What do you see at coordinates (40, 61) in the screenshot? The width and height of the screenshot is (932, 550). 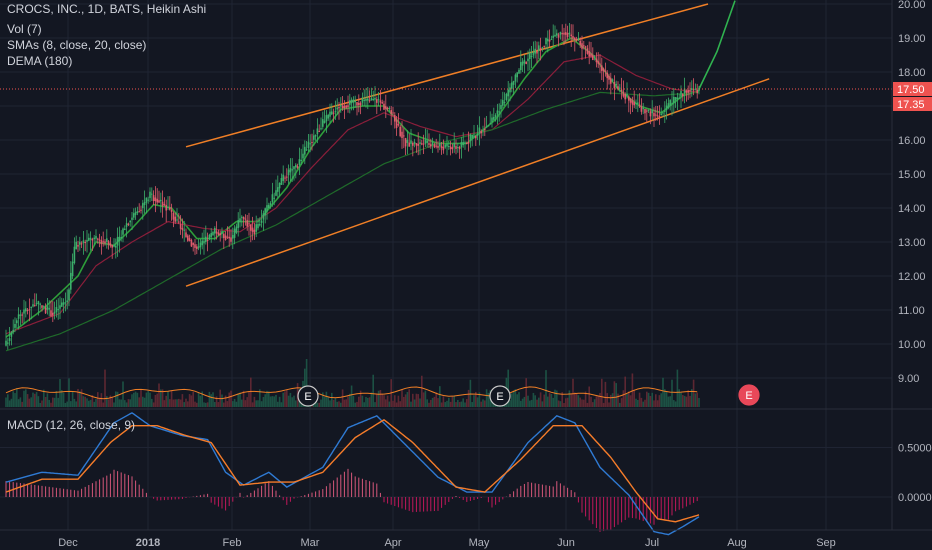 I see `legend-dema: DEMA (180)` at bounding box center [40, 61].